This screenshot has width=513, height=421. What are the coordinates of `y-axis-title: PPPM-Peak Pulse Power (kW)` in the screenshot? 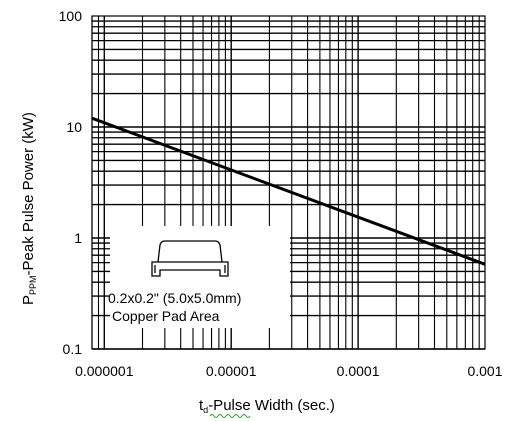 It's located at (29, 208).